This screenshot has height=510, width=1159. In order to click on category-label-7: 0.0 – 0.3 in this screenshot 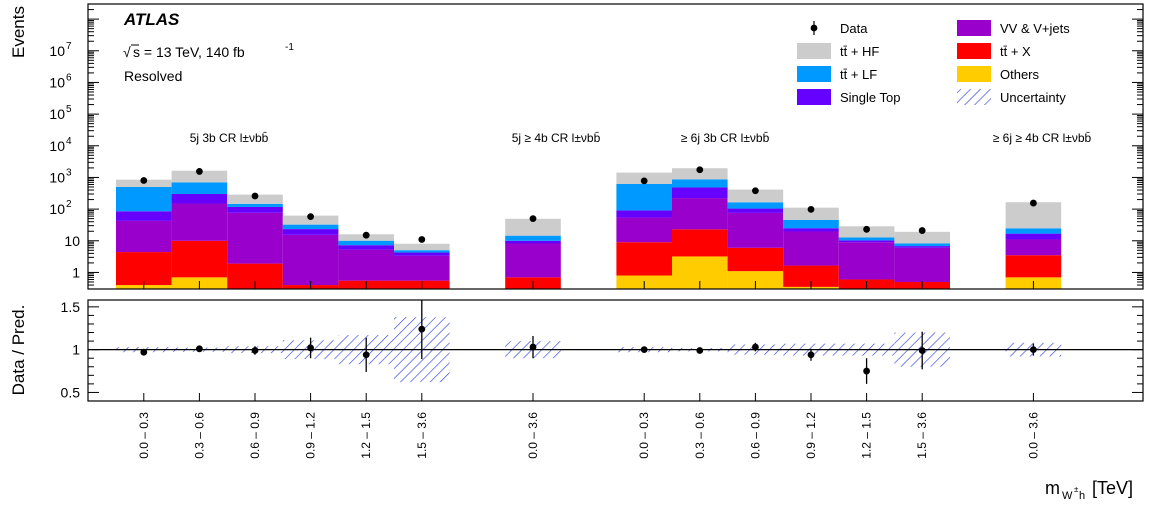, I will do `click(644, 435)`.